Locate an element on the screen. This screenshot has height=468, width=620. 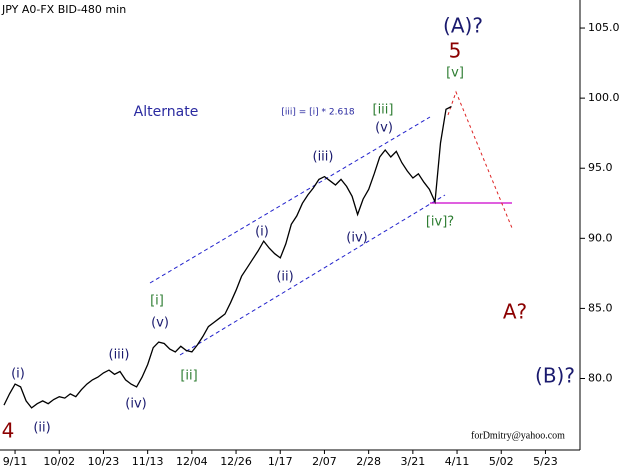
y-tick-label: 95.0 is located at coordinates (600, 167).